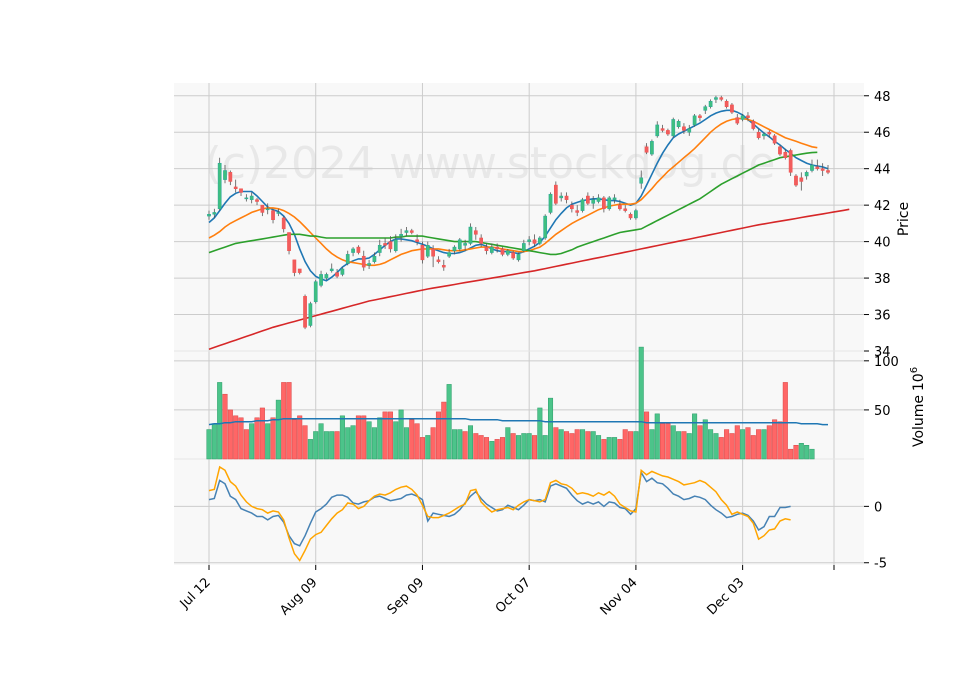 Image resolution: width=960 pixels, height=694 pixels. I want to click on volume-y-tick-label: 100, so click(886, 362).